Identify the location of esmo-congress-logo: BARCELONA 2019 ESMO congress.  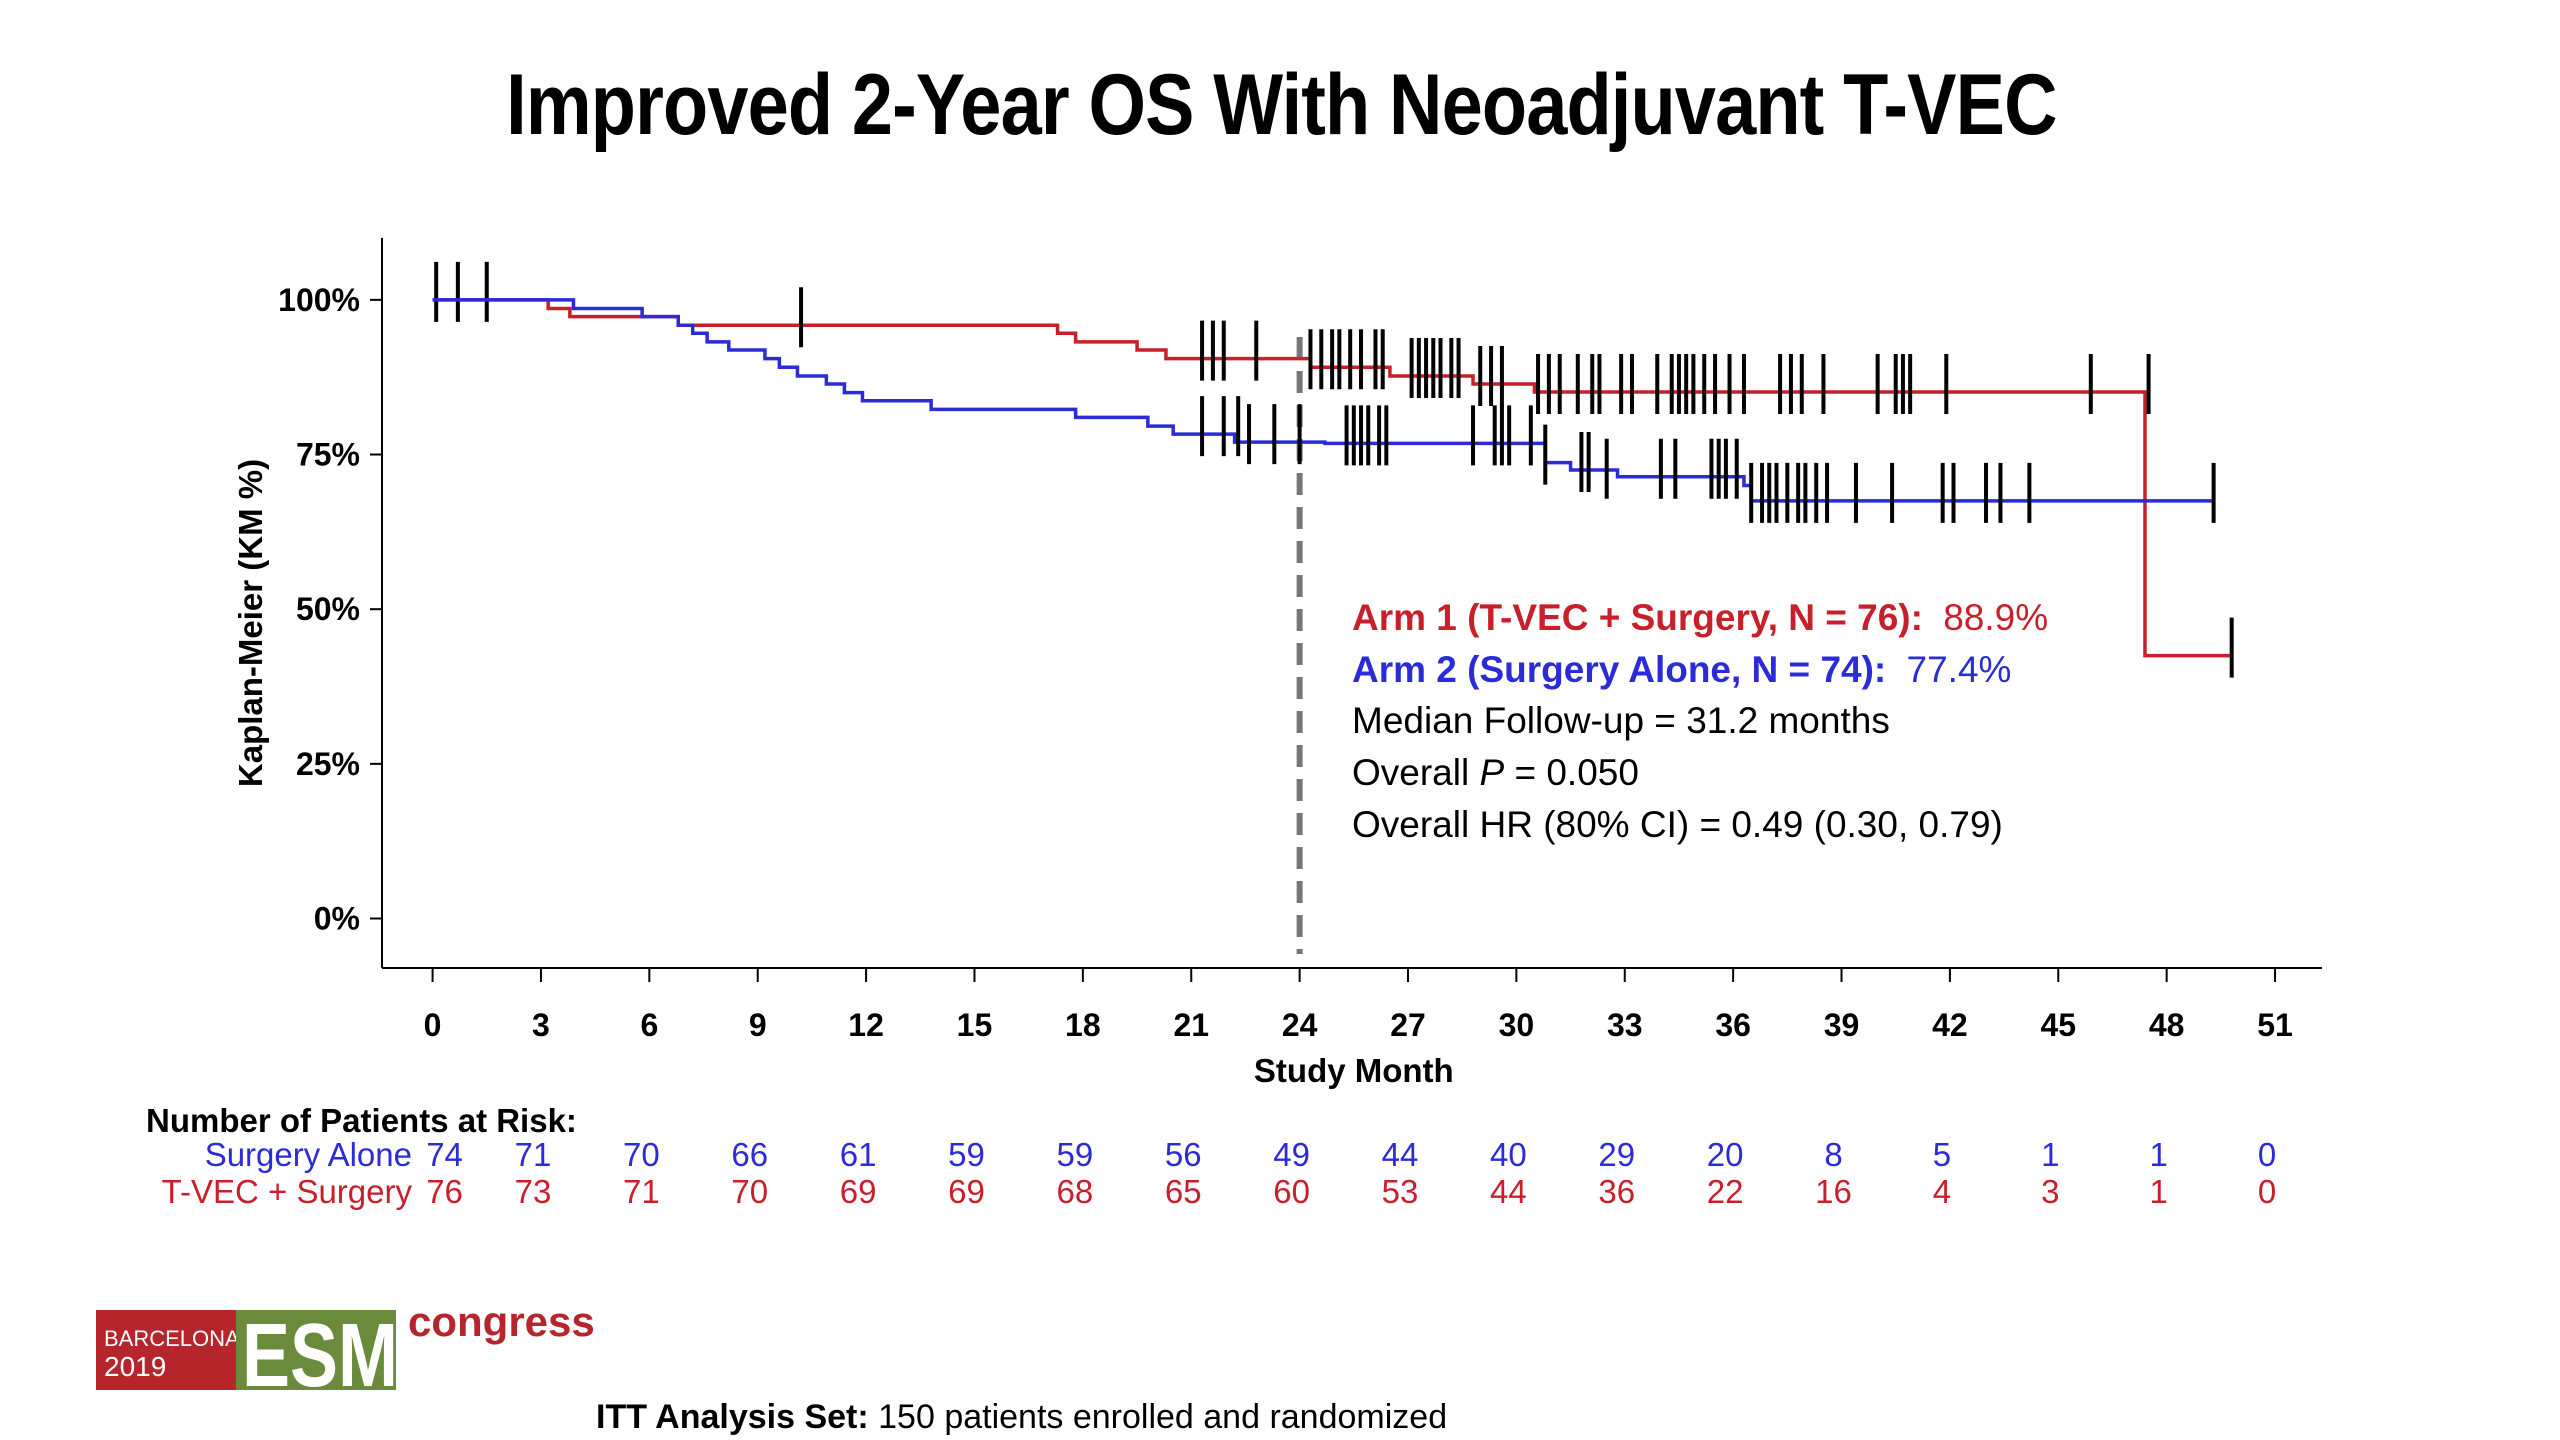
(345, 1344).